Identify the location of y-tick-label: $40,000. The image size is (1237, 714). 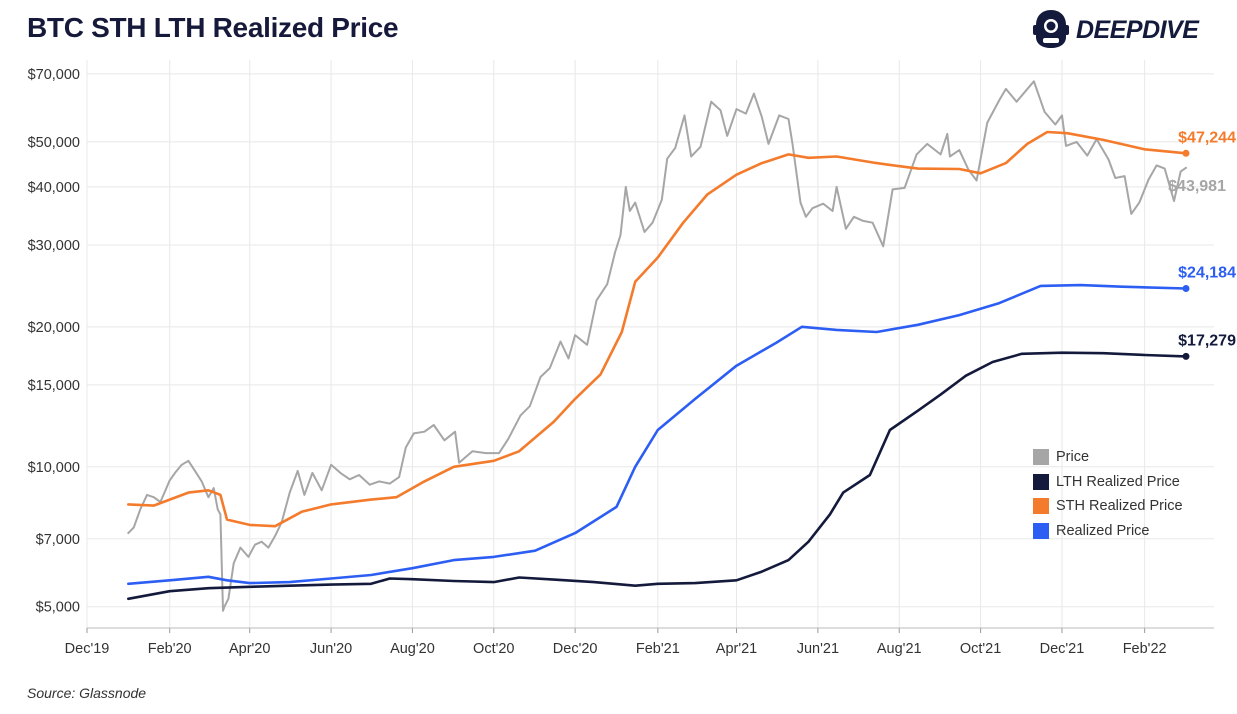
(54, 188).